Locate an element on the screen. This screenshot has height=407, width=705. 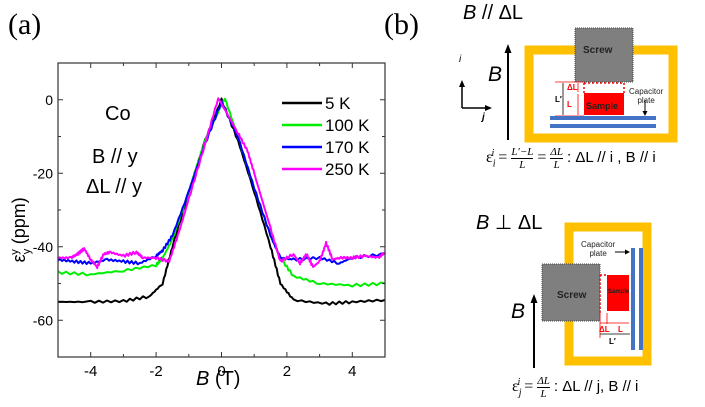
axis-i-label: i is located at coordinates (460, 59).